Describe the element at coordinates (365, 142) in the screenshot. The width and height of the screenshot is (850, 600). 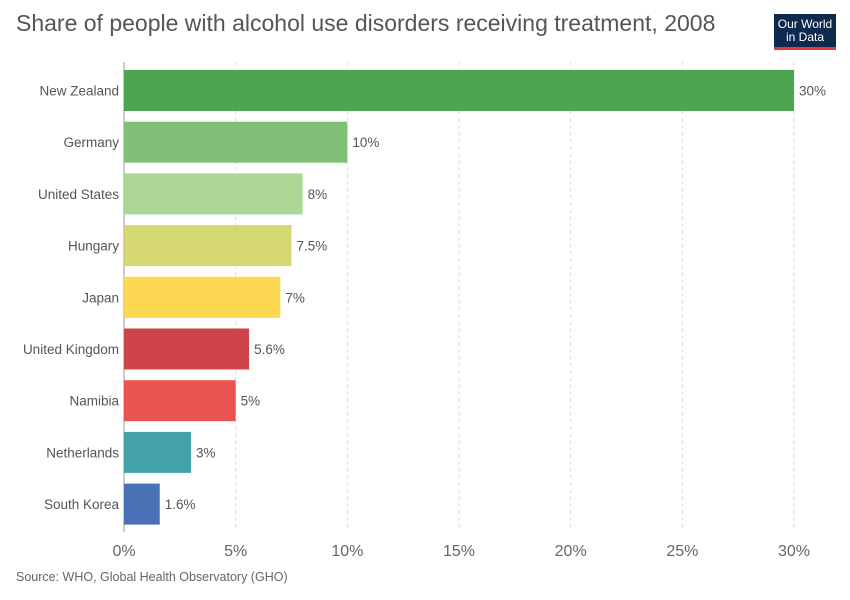
I see `value-label: 10%` at that location.